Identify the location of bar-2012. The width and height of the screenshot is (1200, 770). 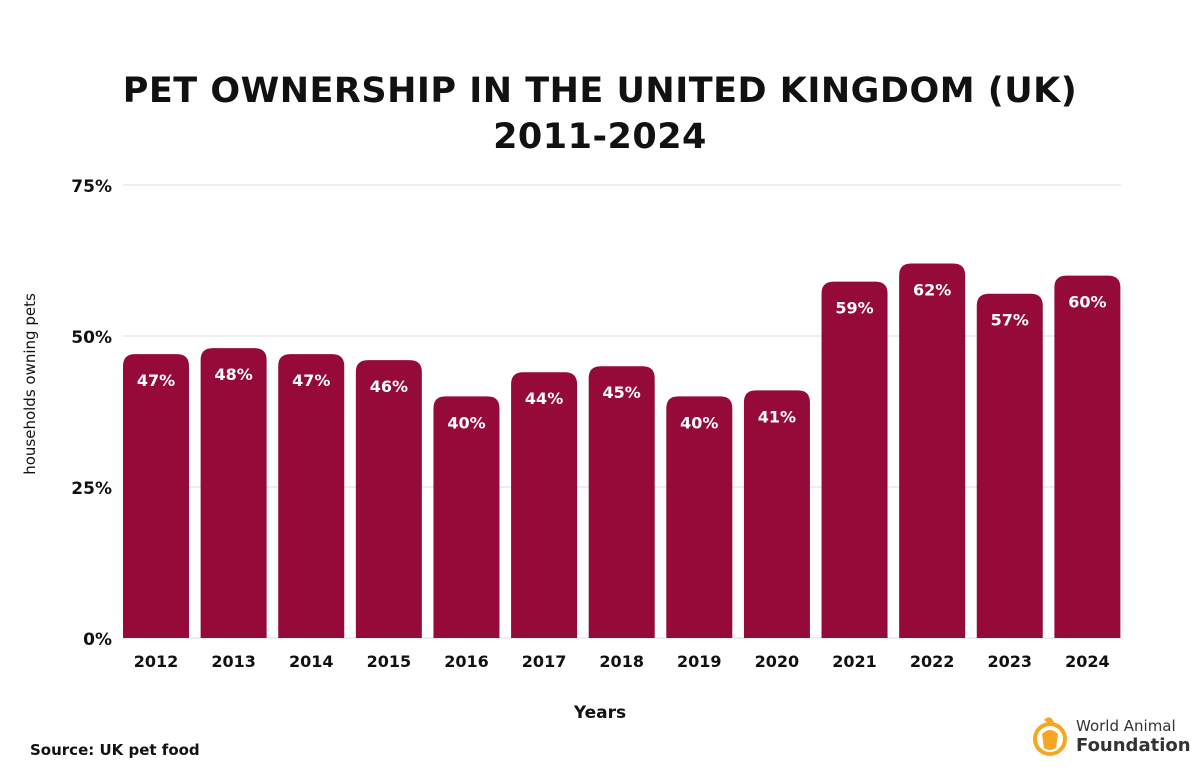
(156, 496).